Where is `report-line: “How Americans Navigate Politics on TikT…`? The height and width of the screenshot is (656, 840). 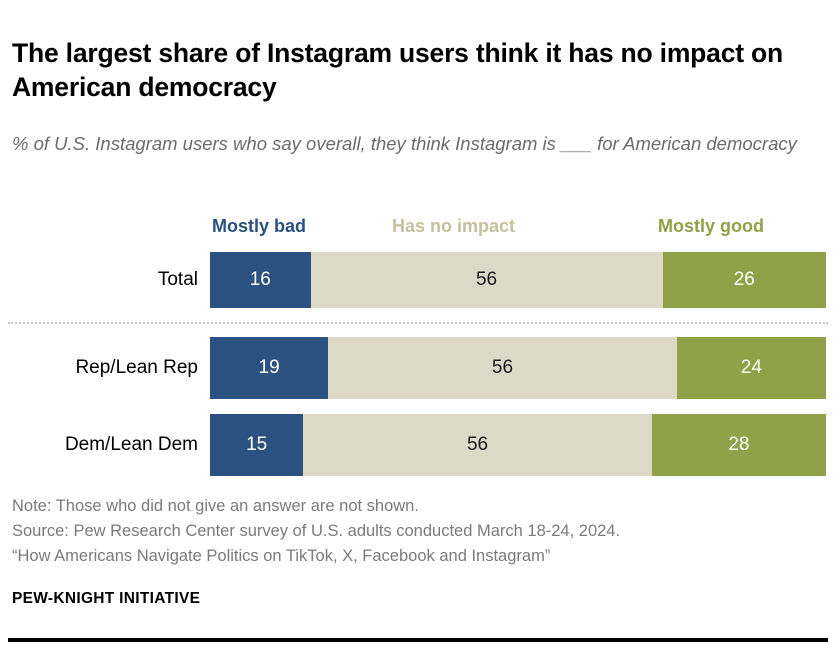
report-line: “How Americans Navigate Politics on TikT… is located at coordinates (281, 556).